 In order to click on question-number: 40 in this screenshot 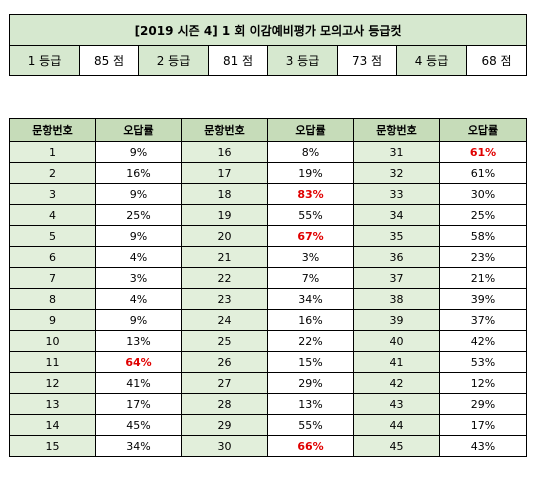, I will do `click(396, 341)`.